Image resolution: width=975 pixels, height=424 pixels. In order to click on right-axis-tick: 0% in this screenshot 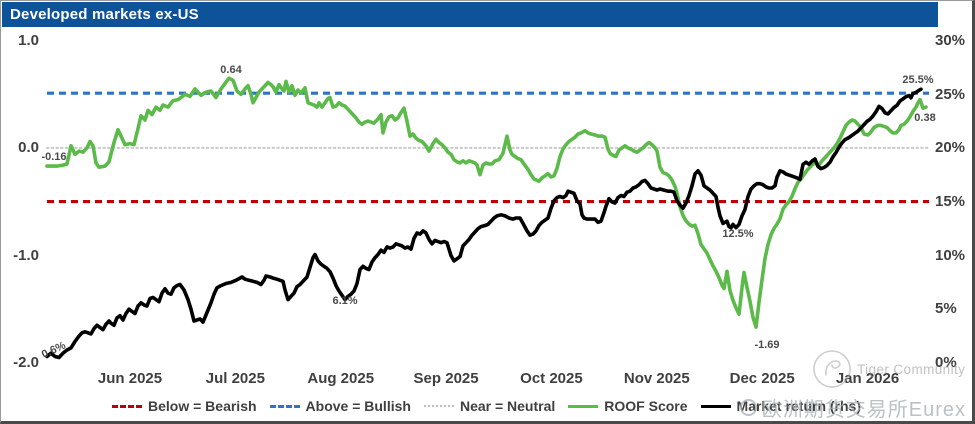, I will do `click(946, 362)`.